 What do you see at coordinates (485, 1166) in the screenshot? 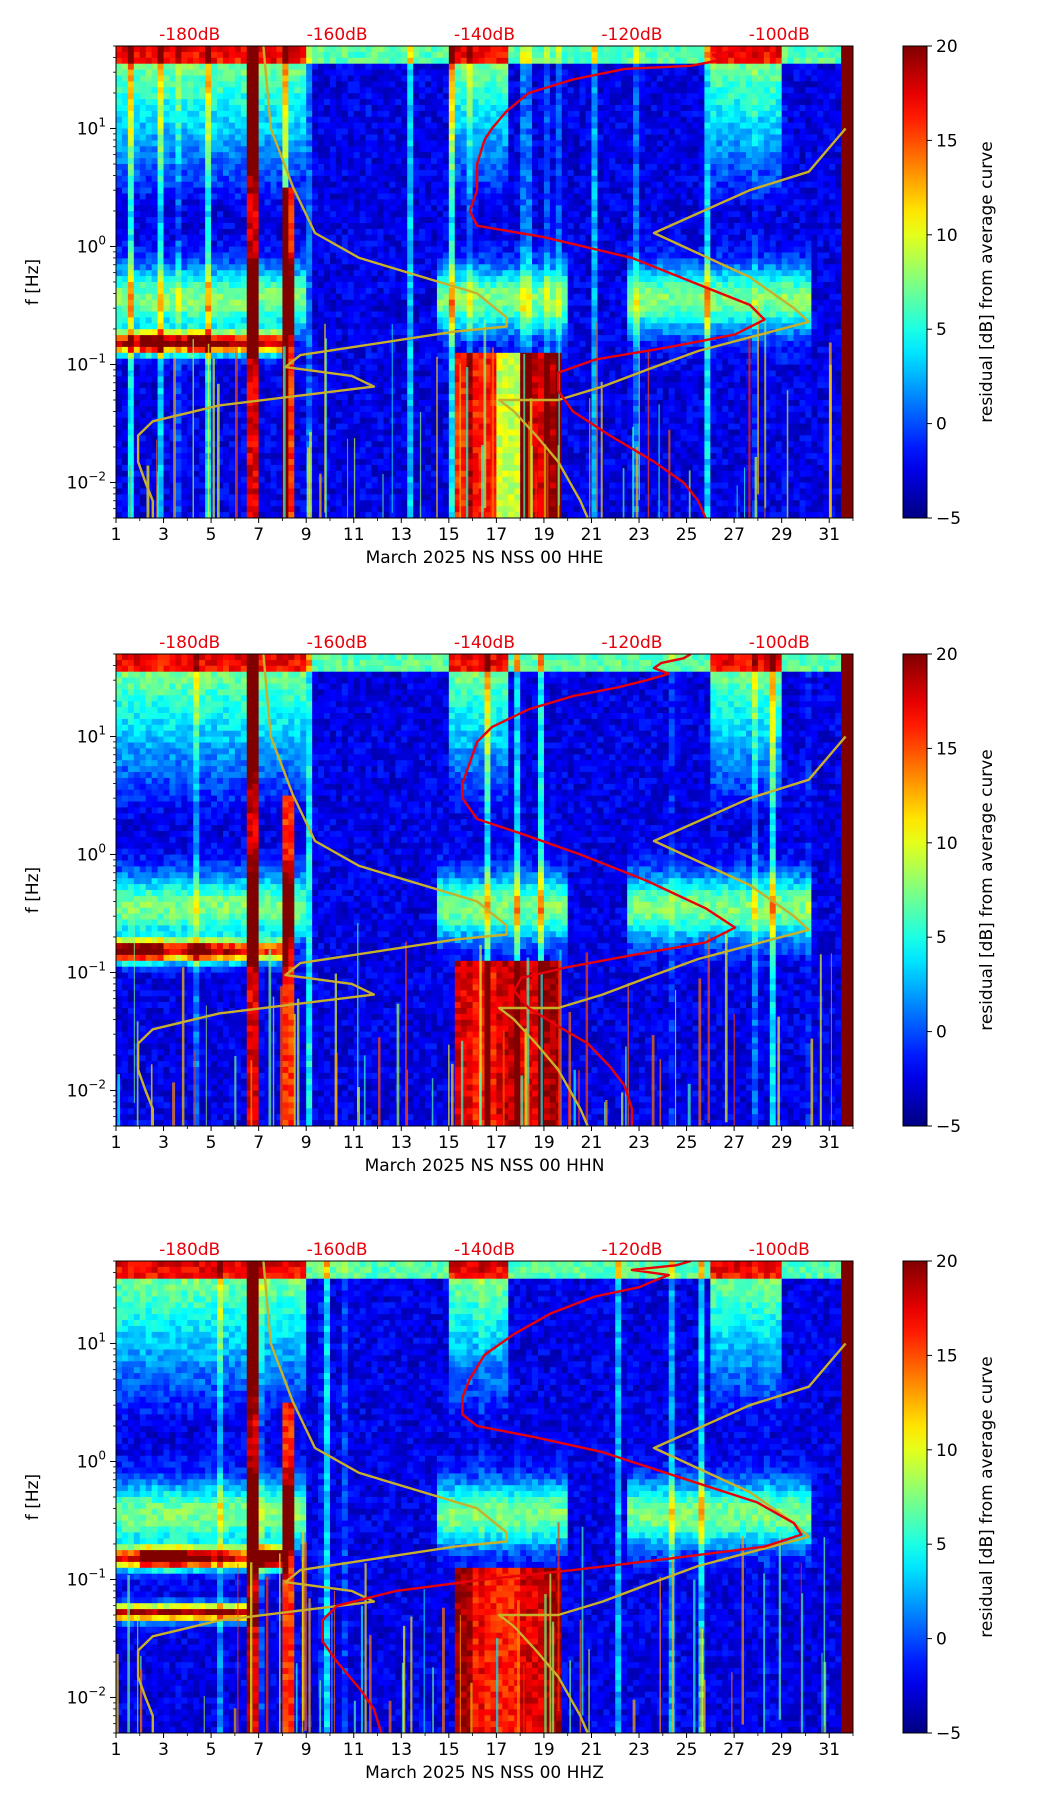
I see `x-axis-label: March 2025 NS NSS 00 HHN` at bounding box center [485, 1166].